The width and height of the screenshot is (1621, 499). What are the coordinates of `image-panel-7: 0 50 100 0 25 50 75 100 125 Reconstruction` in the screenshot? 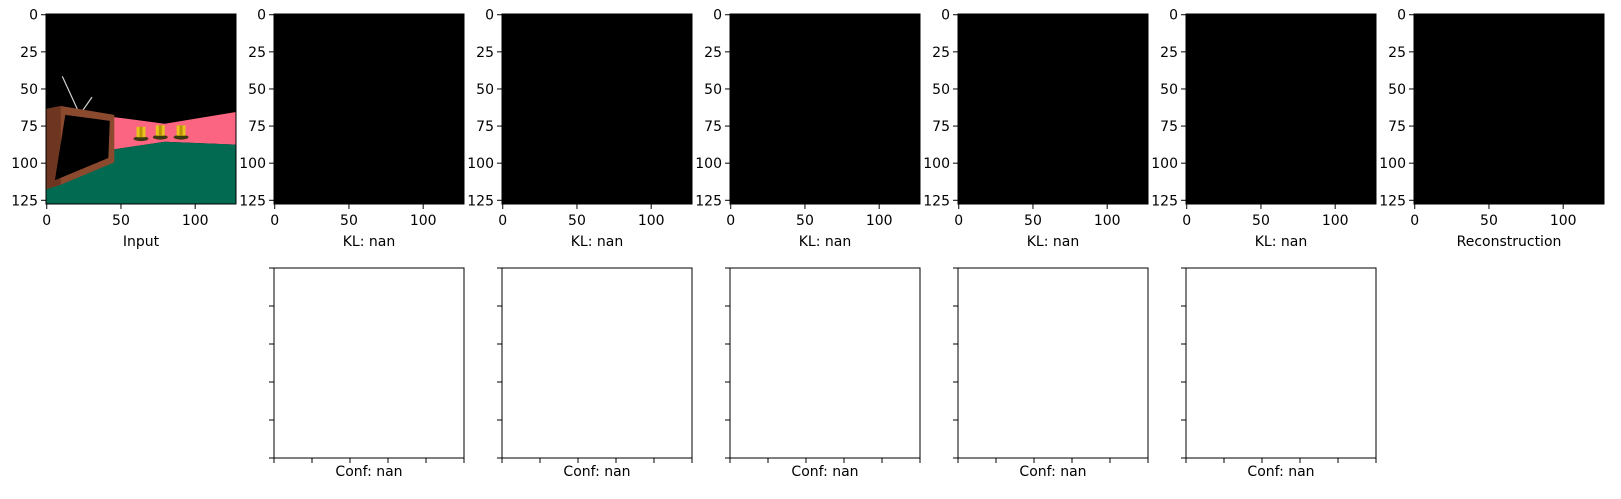 It's located at (1492, 129).